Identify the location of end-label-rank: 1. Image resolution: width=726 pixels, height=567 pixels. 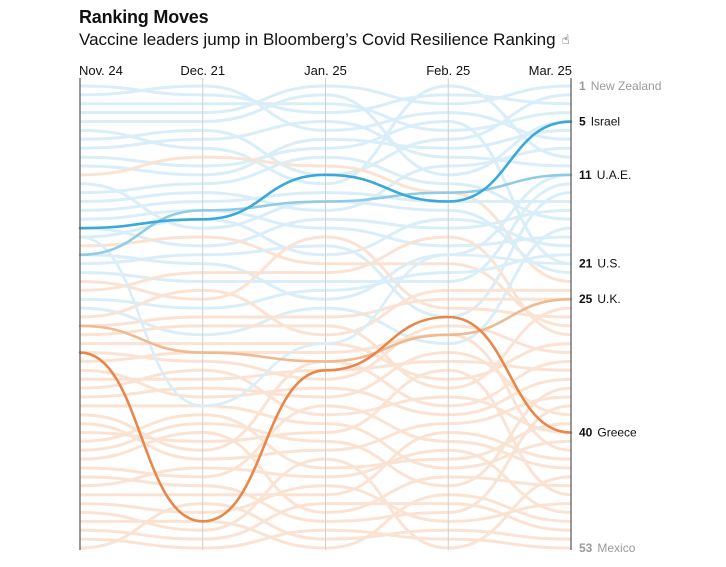
(582, 86).